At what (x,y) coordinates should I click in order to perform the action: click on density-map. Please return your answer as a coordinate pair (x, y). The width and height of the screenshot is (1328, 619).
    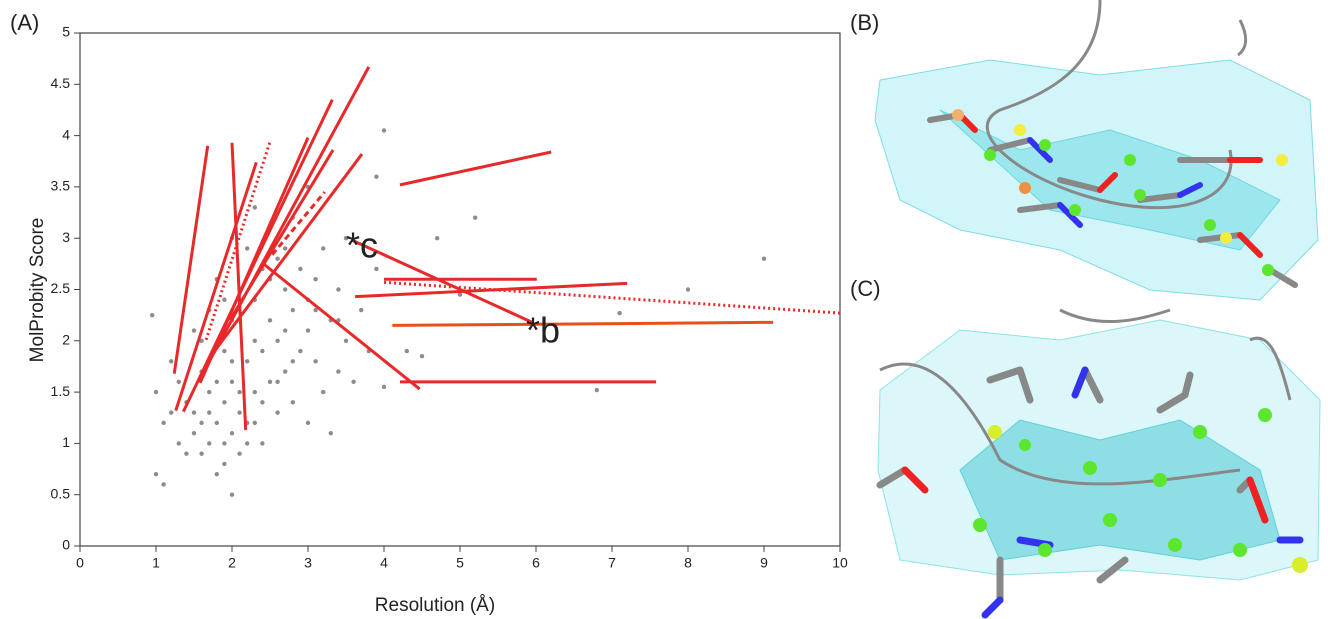
    Looking at the image, I should click on (1099, 450).